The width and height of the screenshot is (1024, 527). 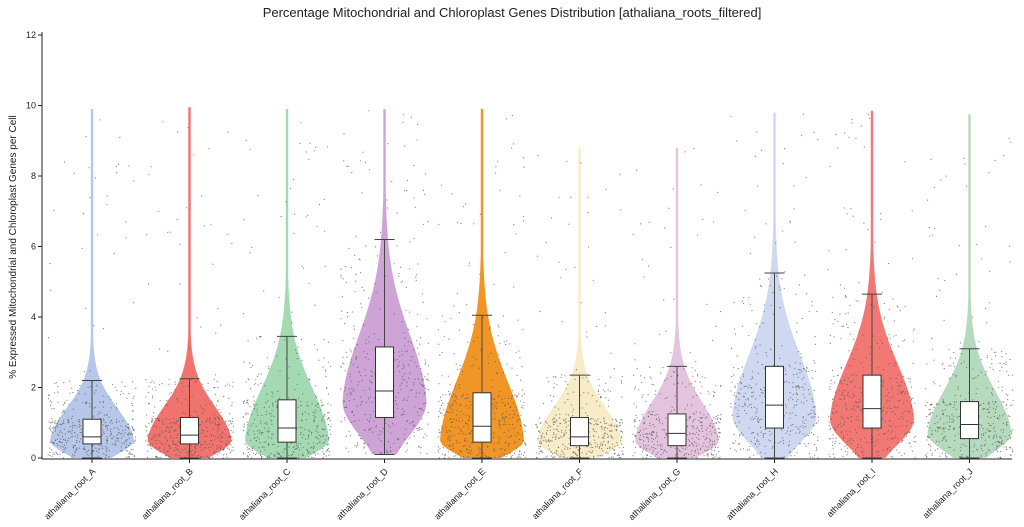 What do you see at coordinates (189, 282) in the screenshot?
I see `violin-body` at bounding box center [189, 282].